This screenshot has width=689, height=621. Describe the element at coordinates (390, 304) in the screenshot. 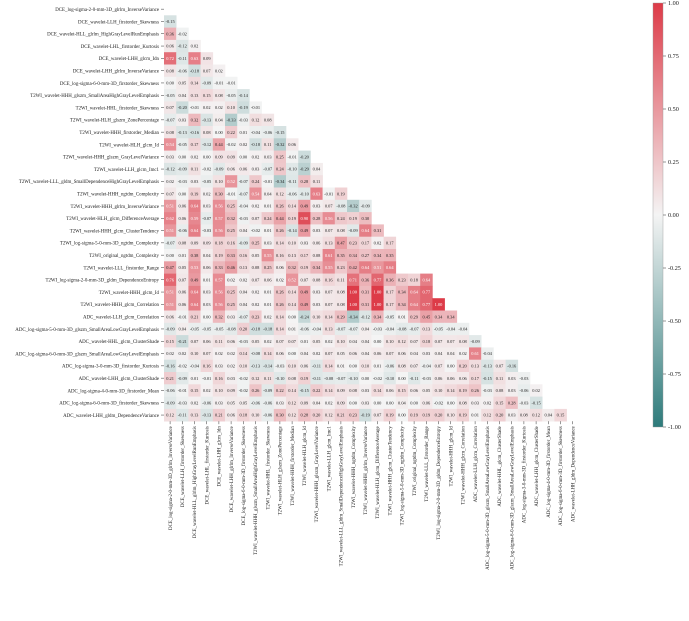

I see `cell-value-label: 0.17` at that location.